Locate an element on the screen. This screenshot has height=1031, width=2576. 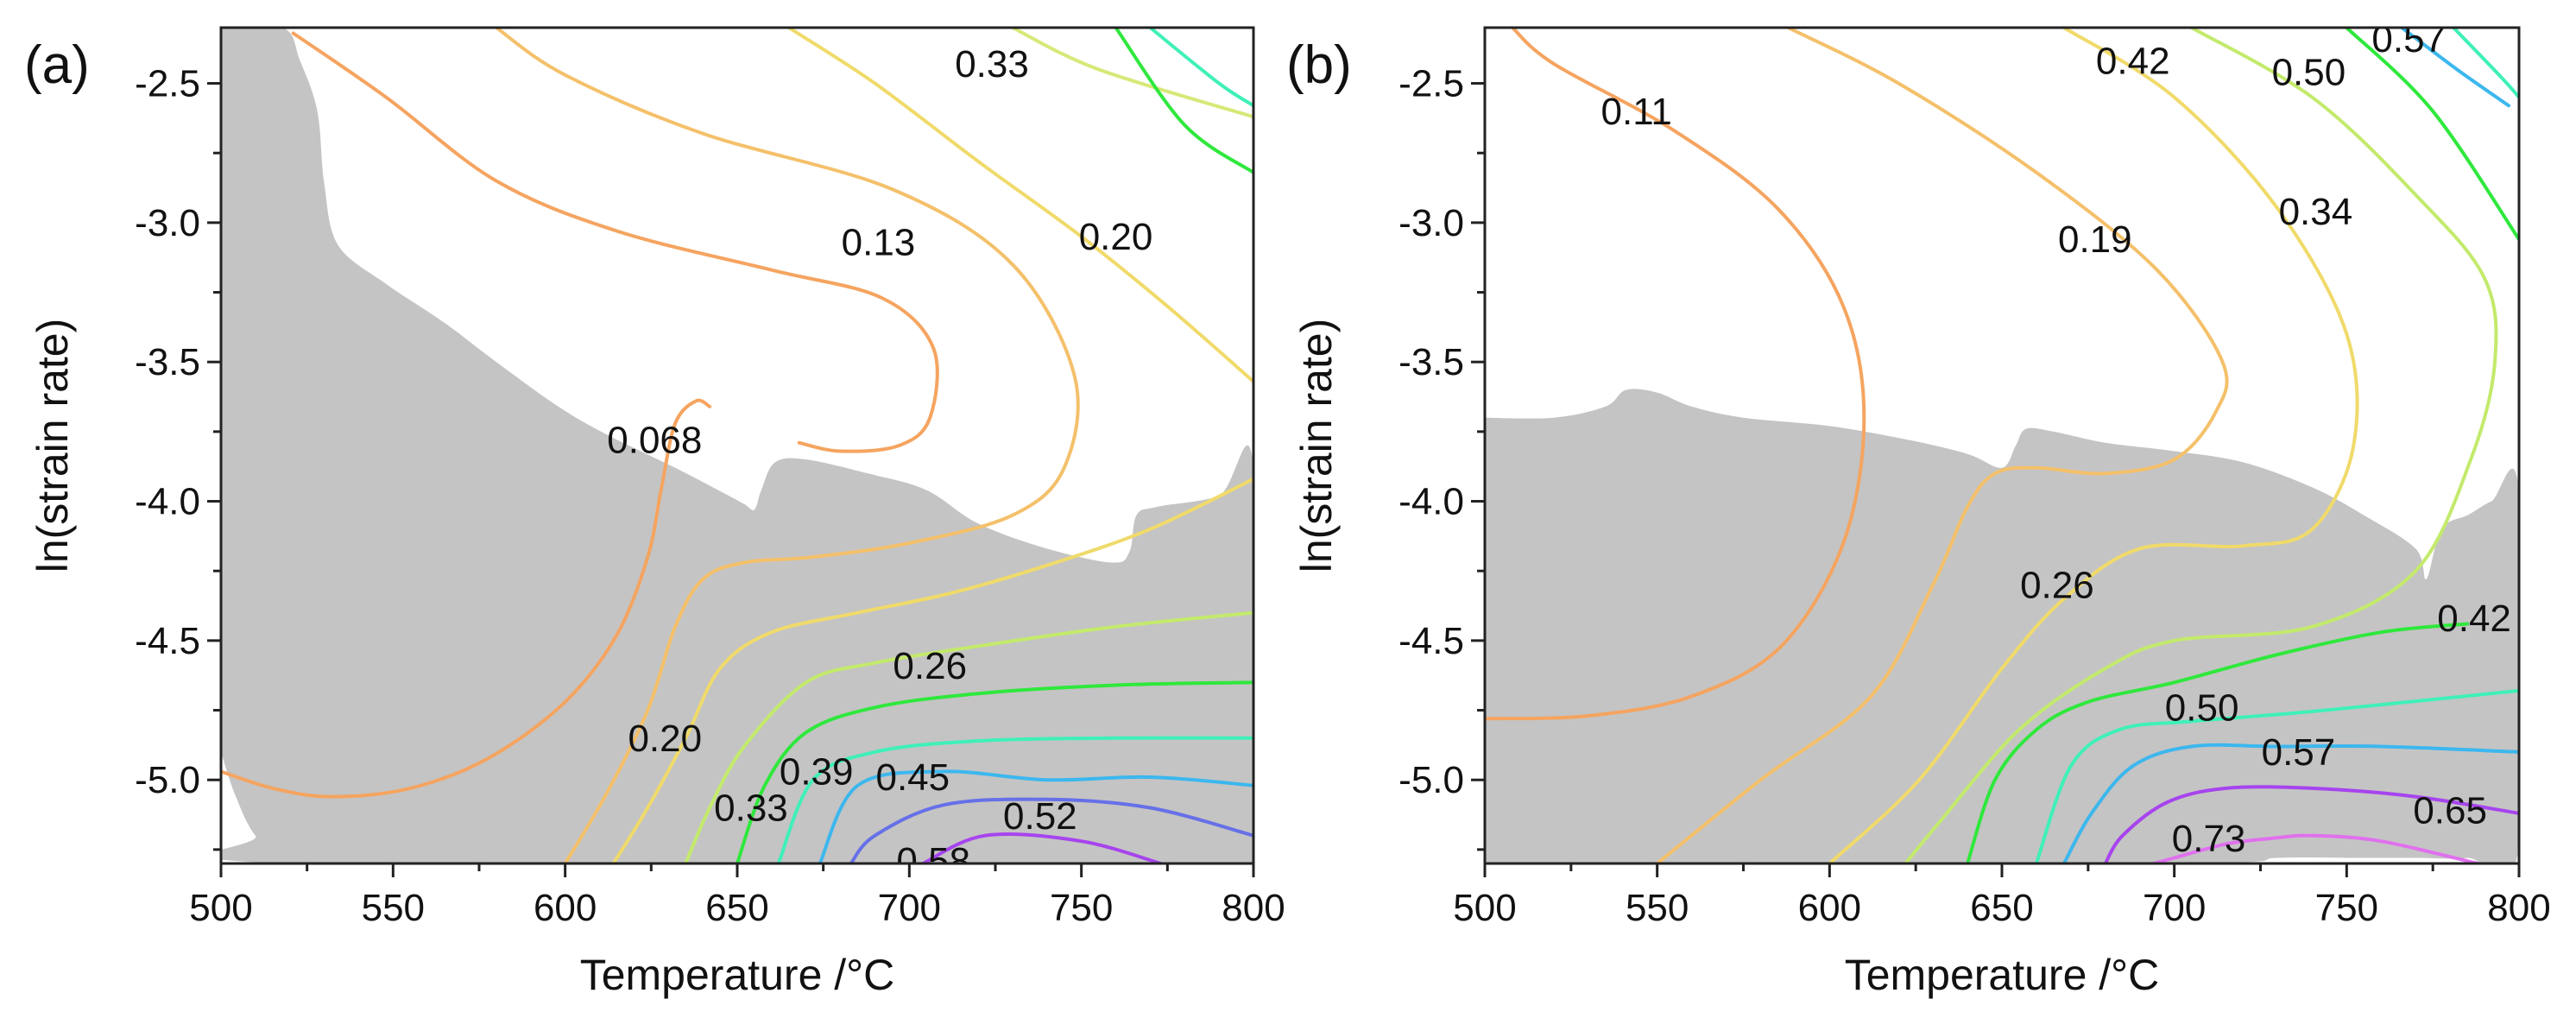
contour-label-10: 0.65 is located at coordinates (2450, 811).